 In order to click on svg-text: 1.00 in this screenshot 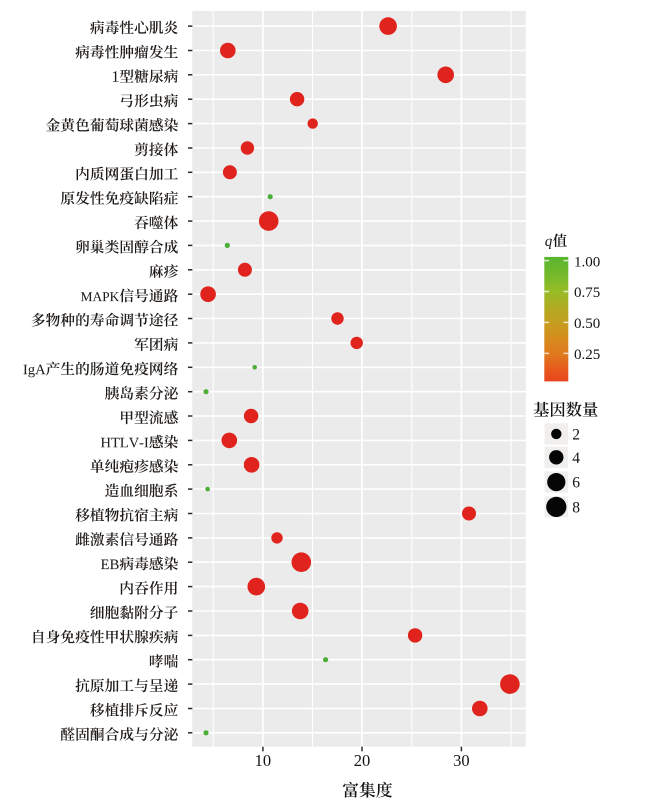, I will do `click(587, 262)`.